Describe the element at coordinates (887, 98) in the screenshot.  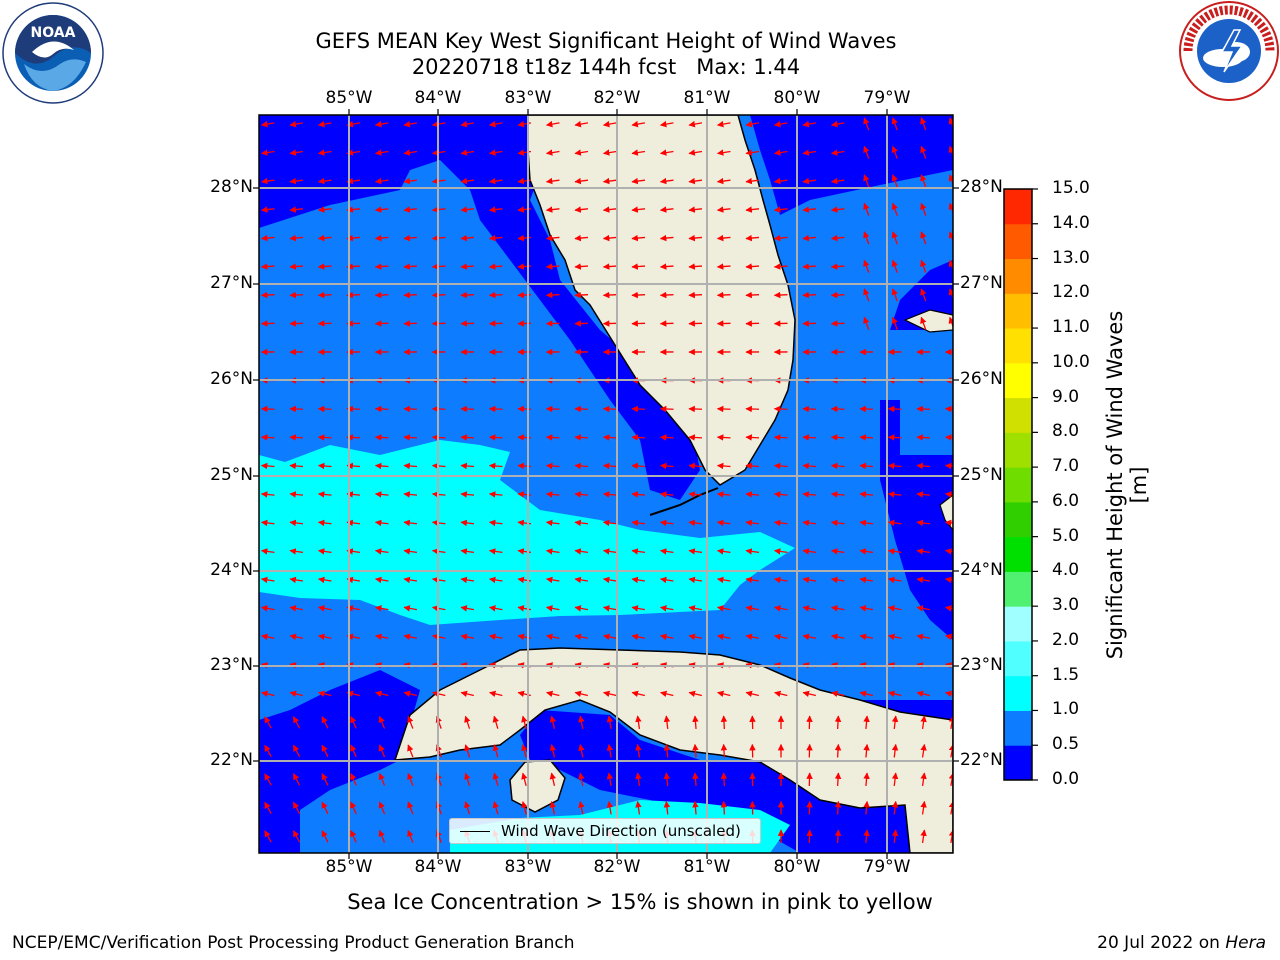
I see `lon-label: 79°W` at that location.